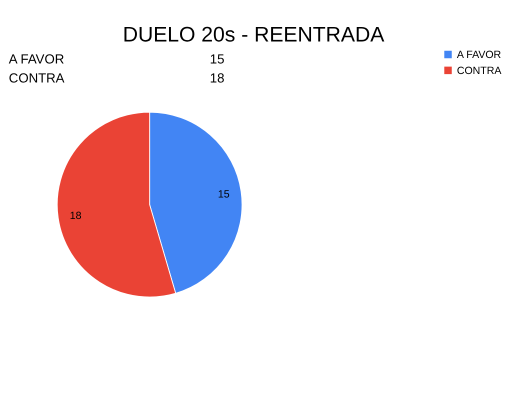 This screenshot has height=397, width=507. What do you see at coordinates (76, 216) in the screenshot?
I see `data-label: 18` at bounding box center [76, 216].